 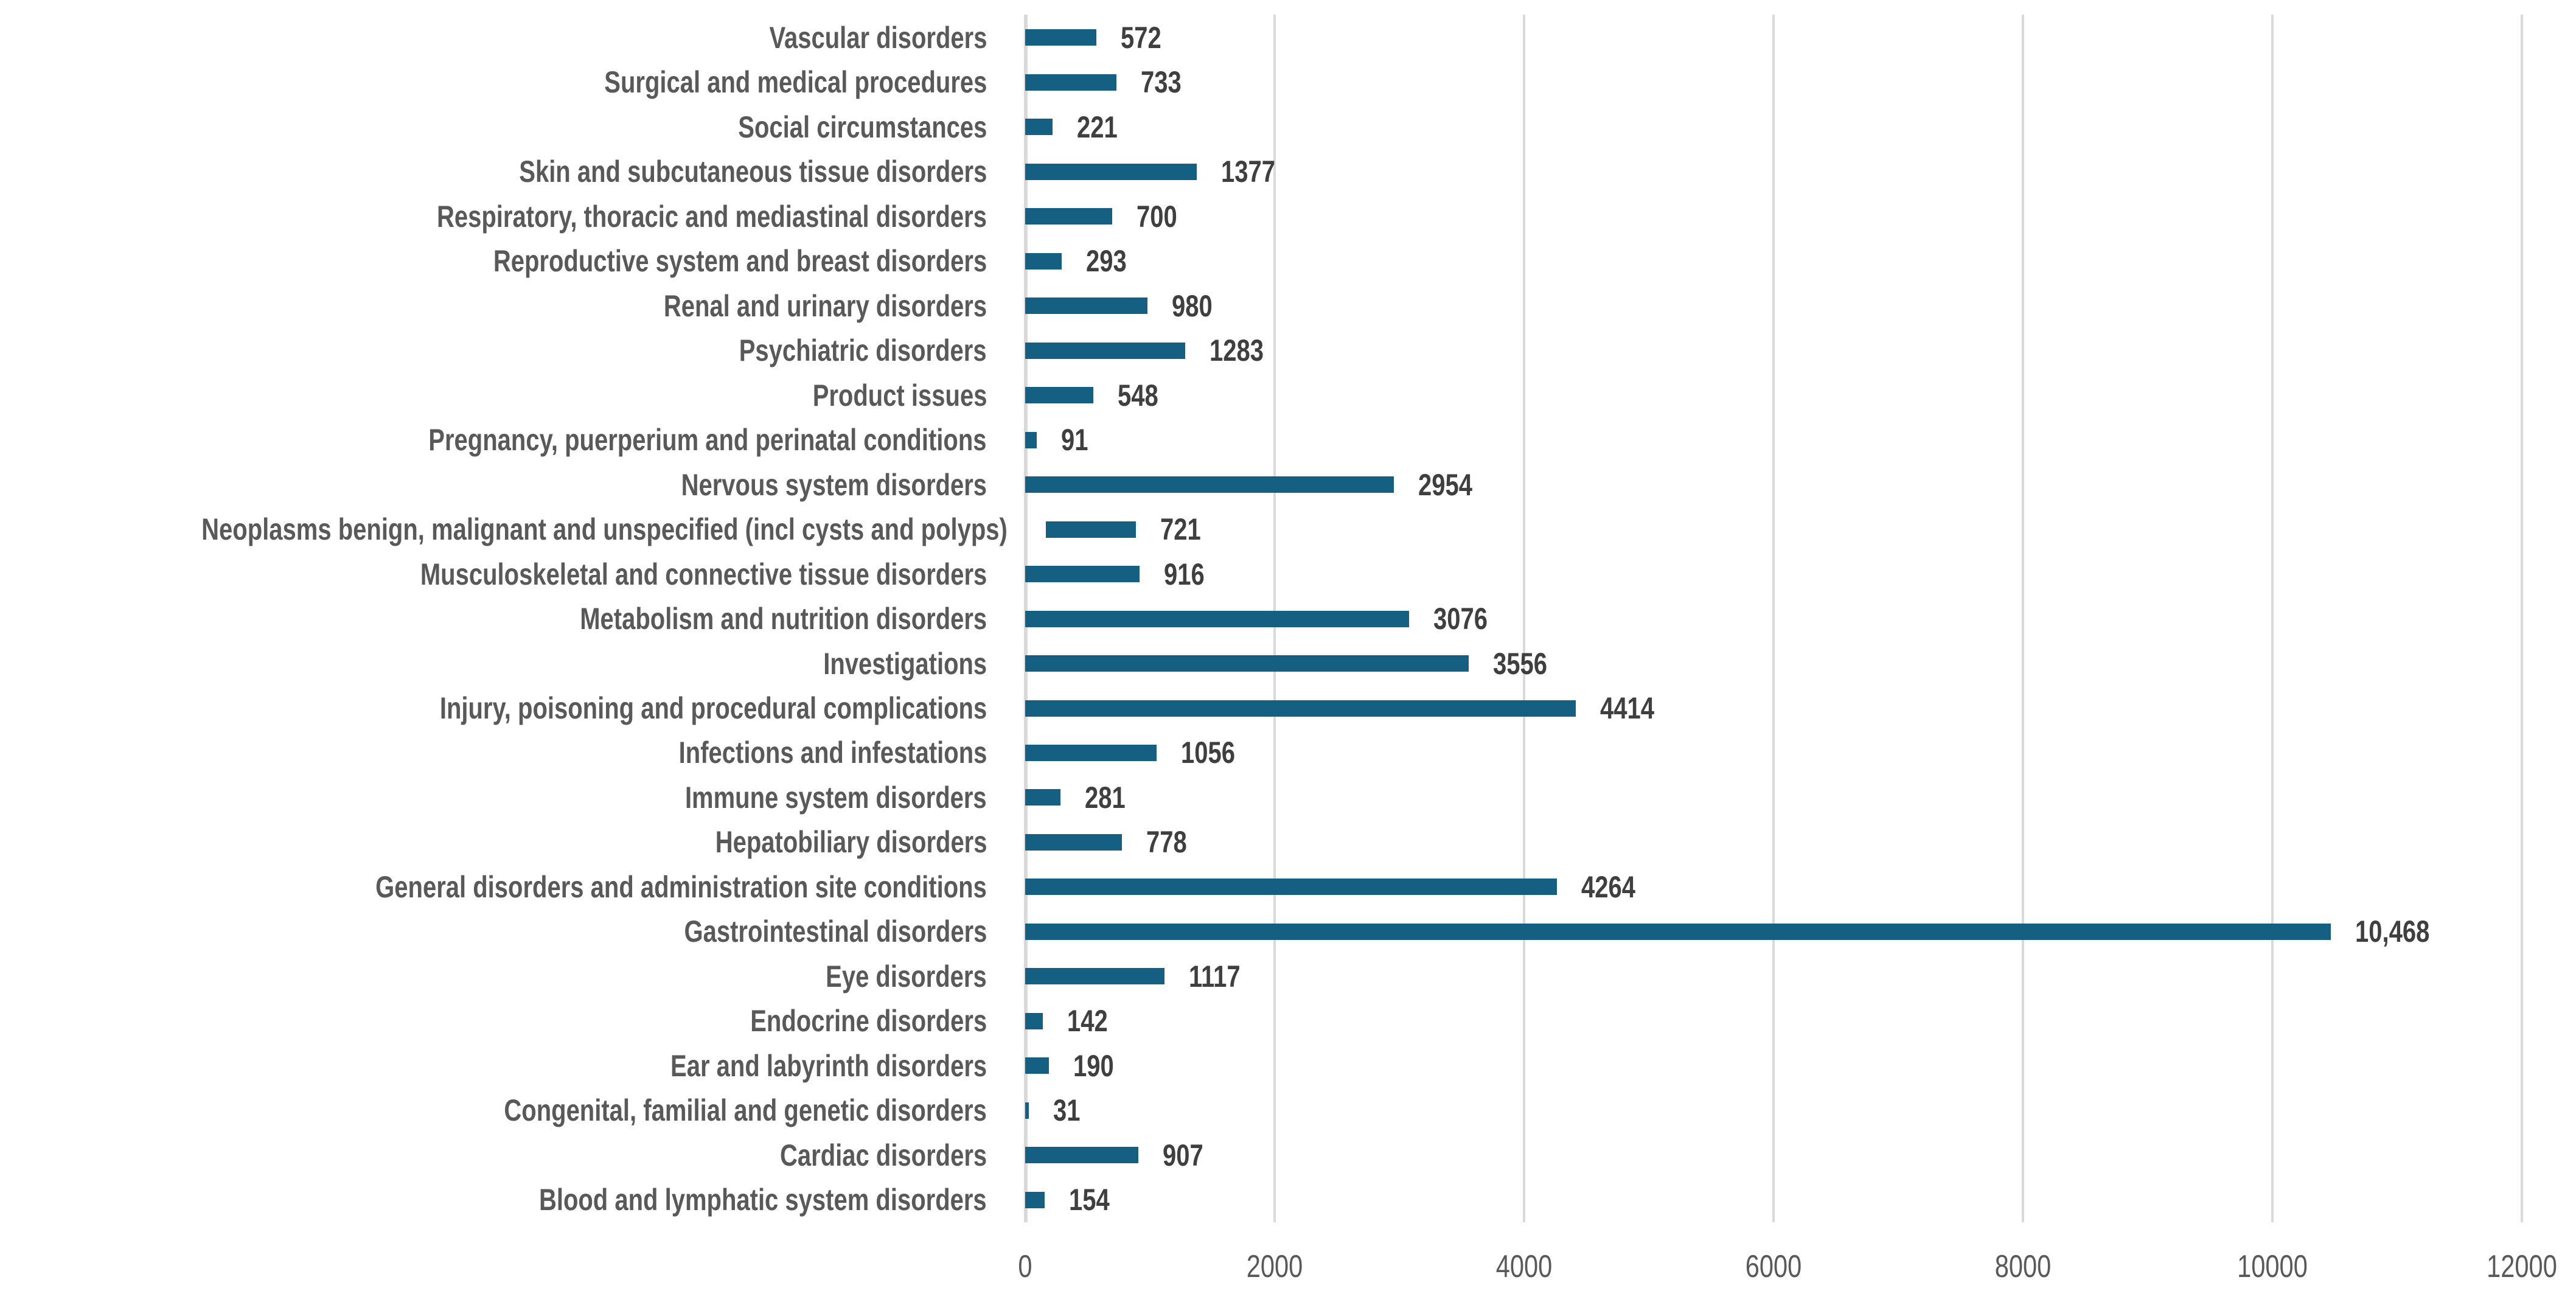 I want to click on category-label: Endocrine disorders, so click(x=868, y=1022).